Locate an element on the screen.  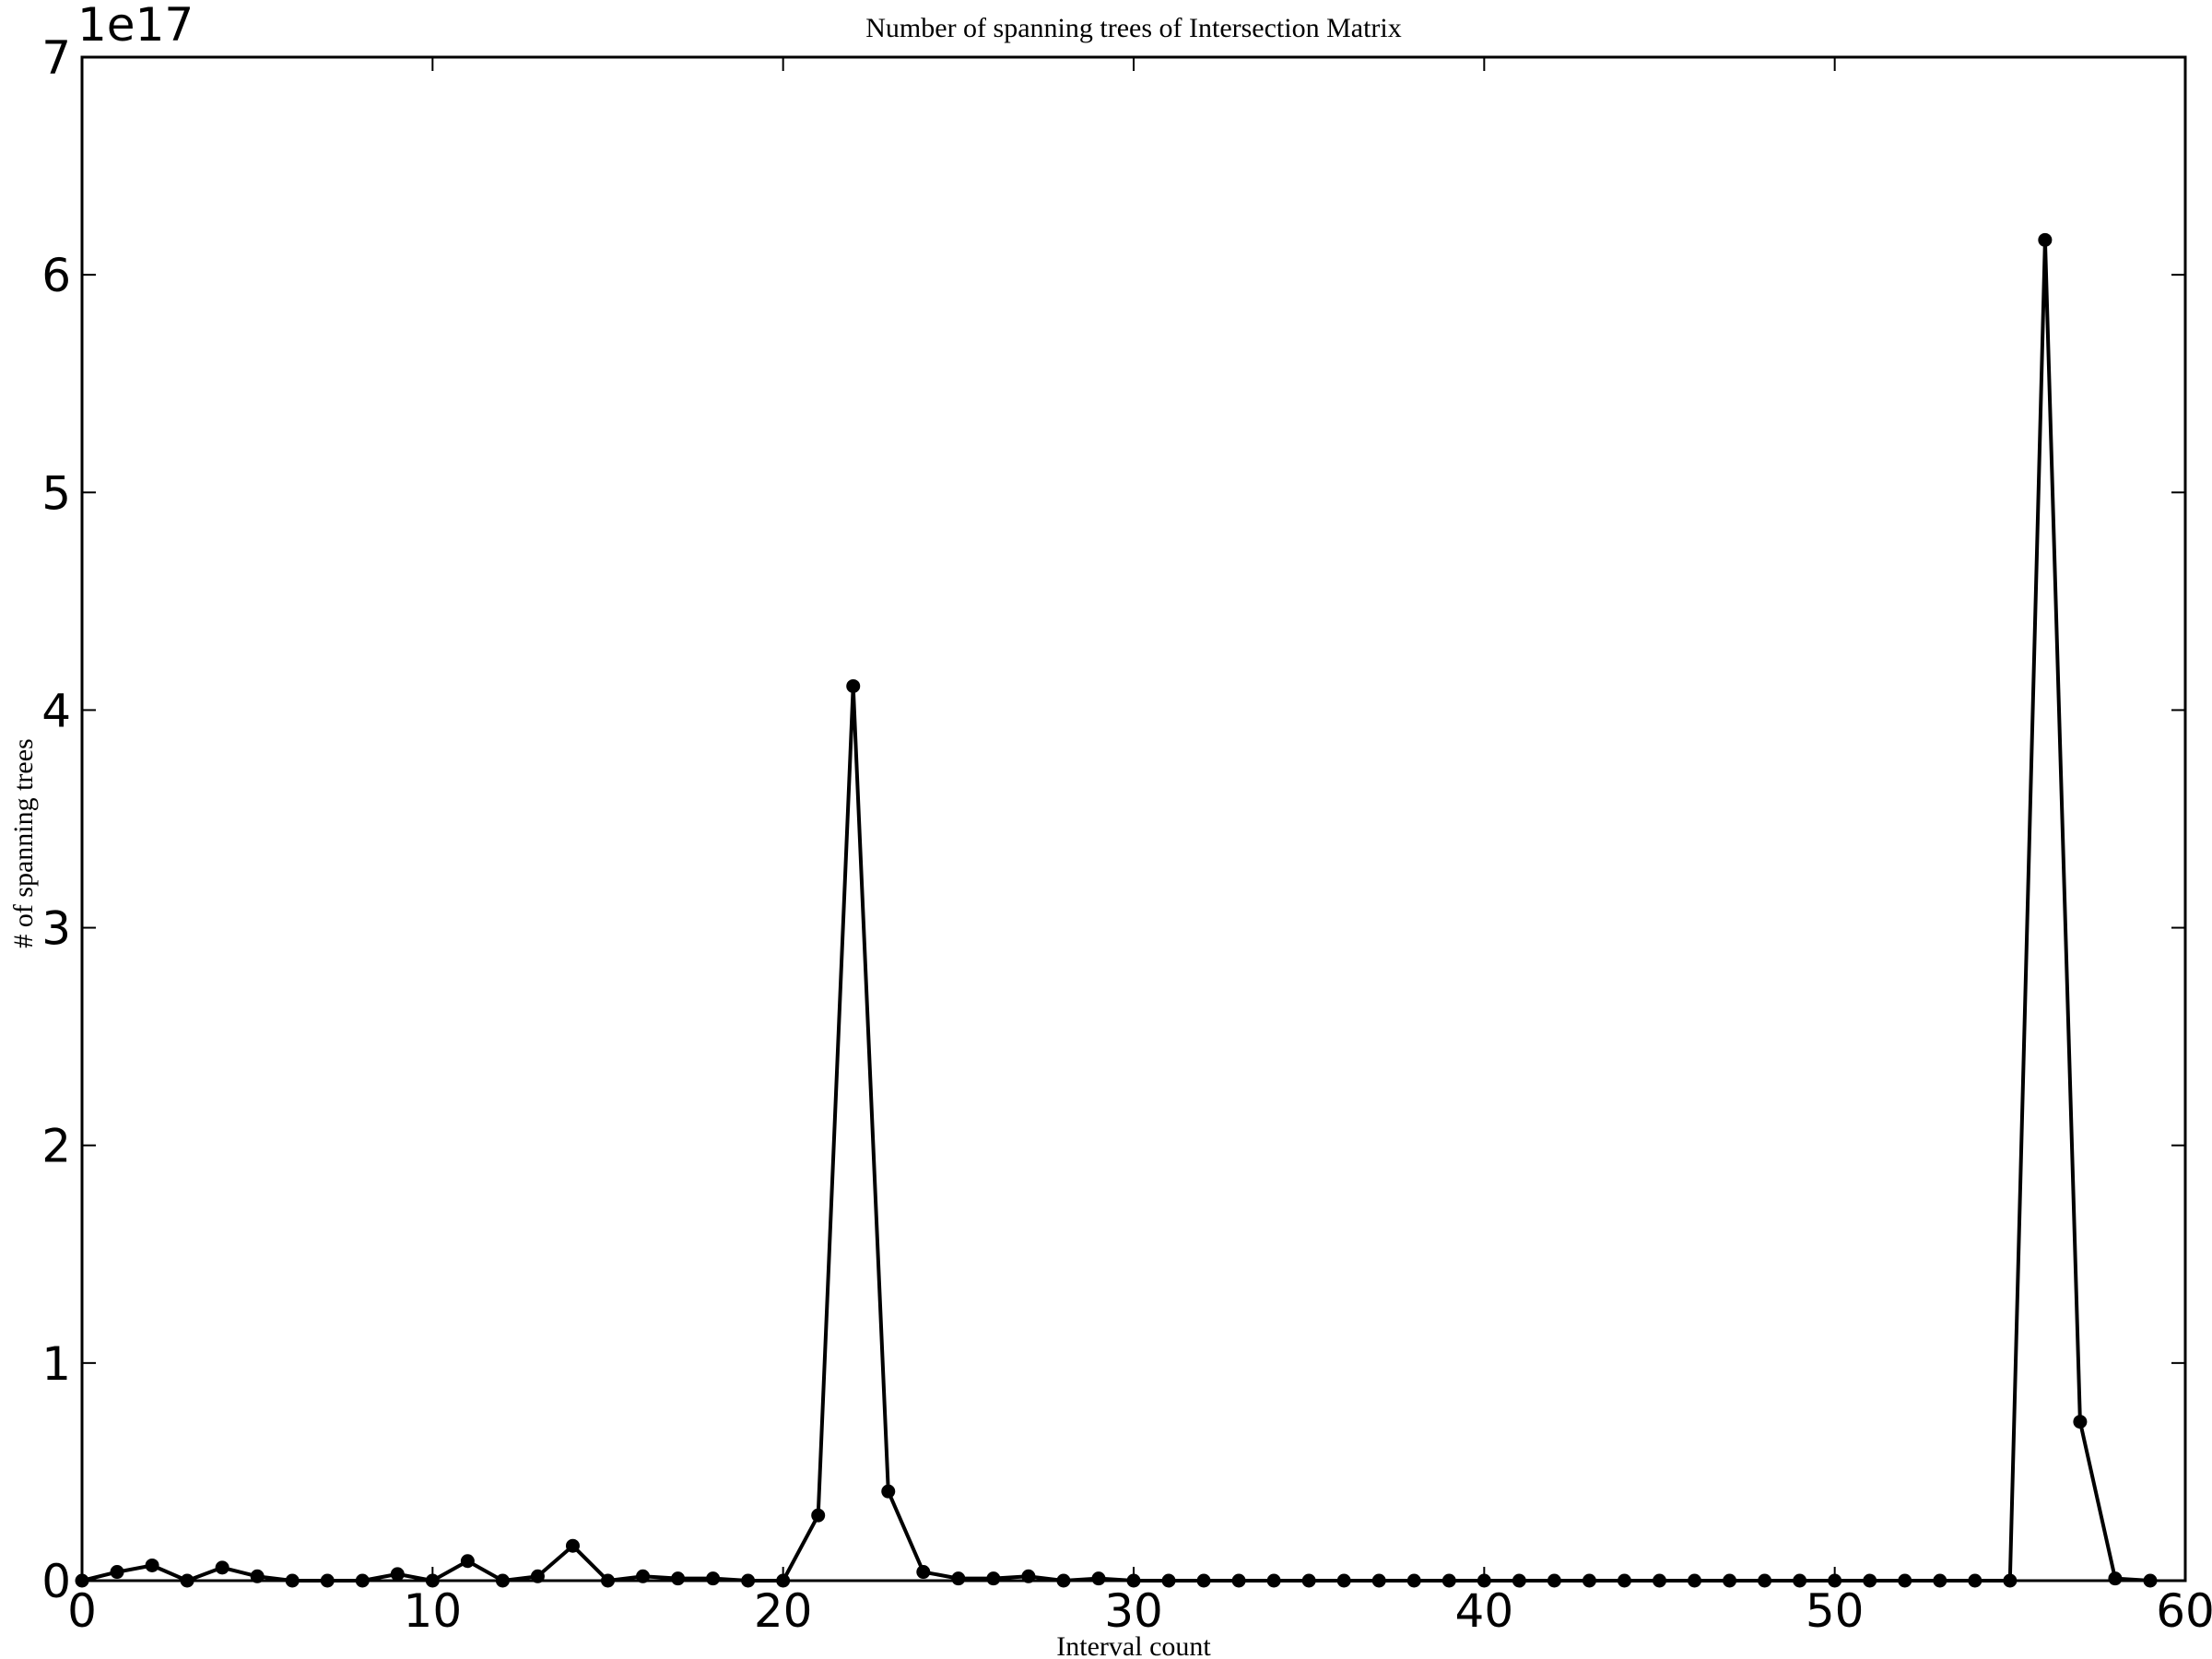
x-tick-label: 30 is located at coordinates (1133, 1611).